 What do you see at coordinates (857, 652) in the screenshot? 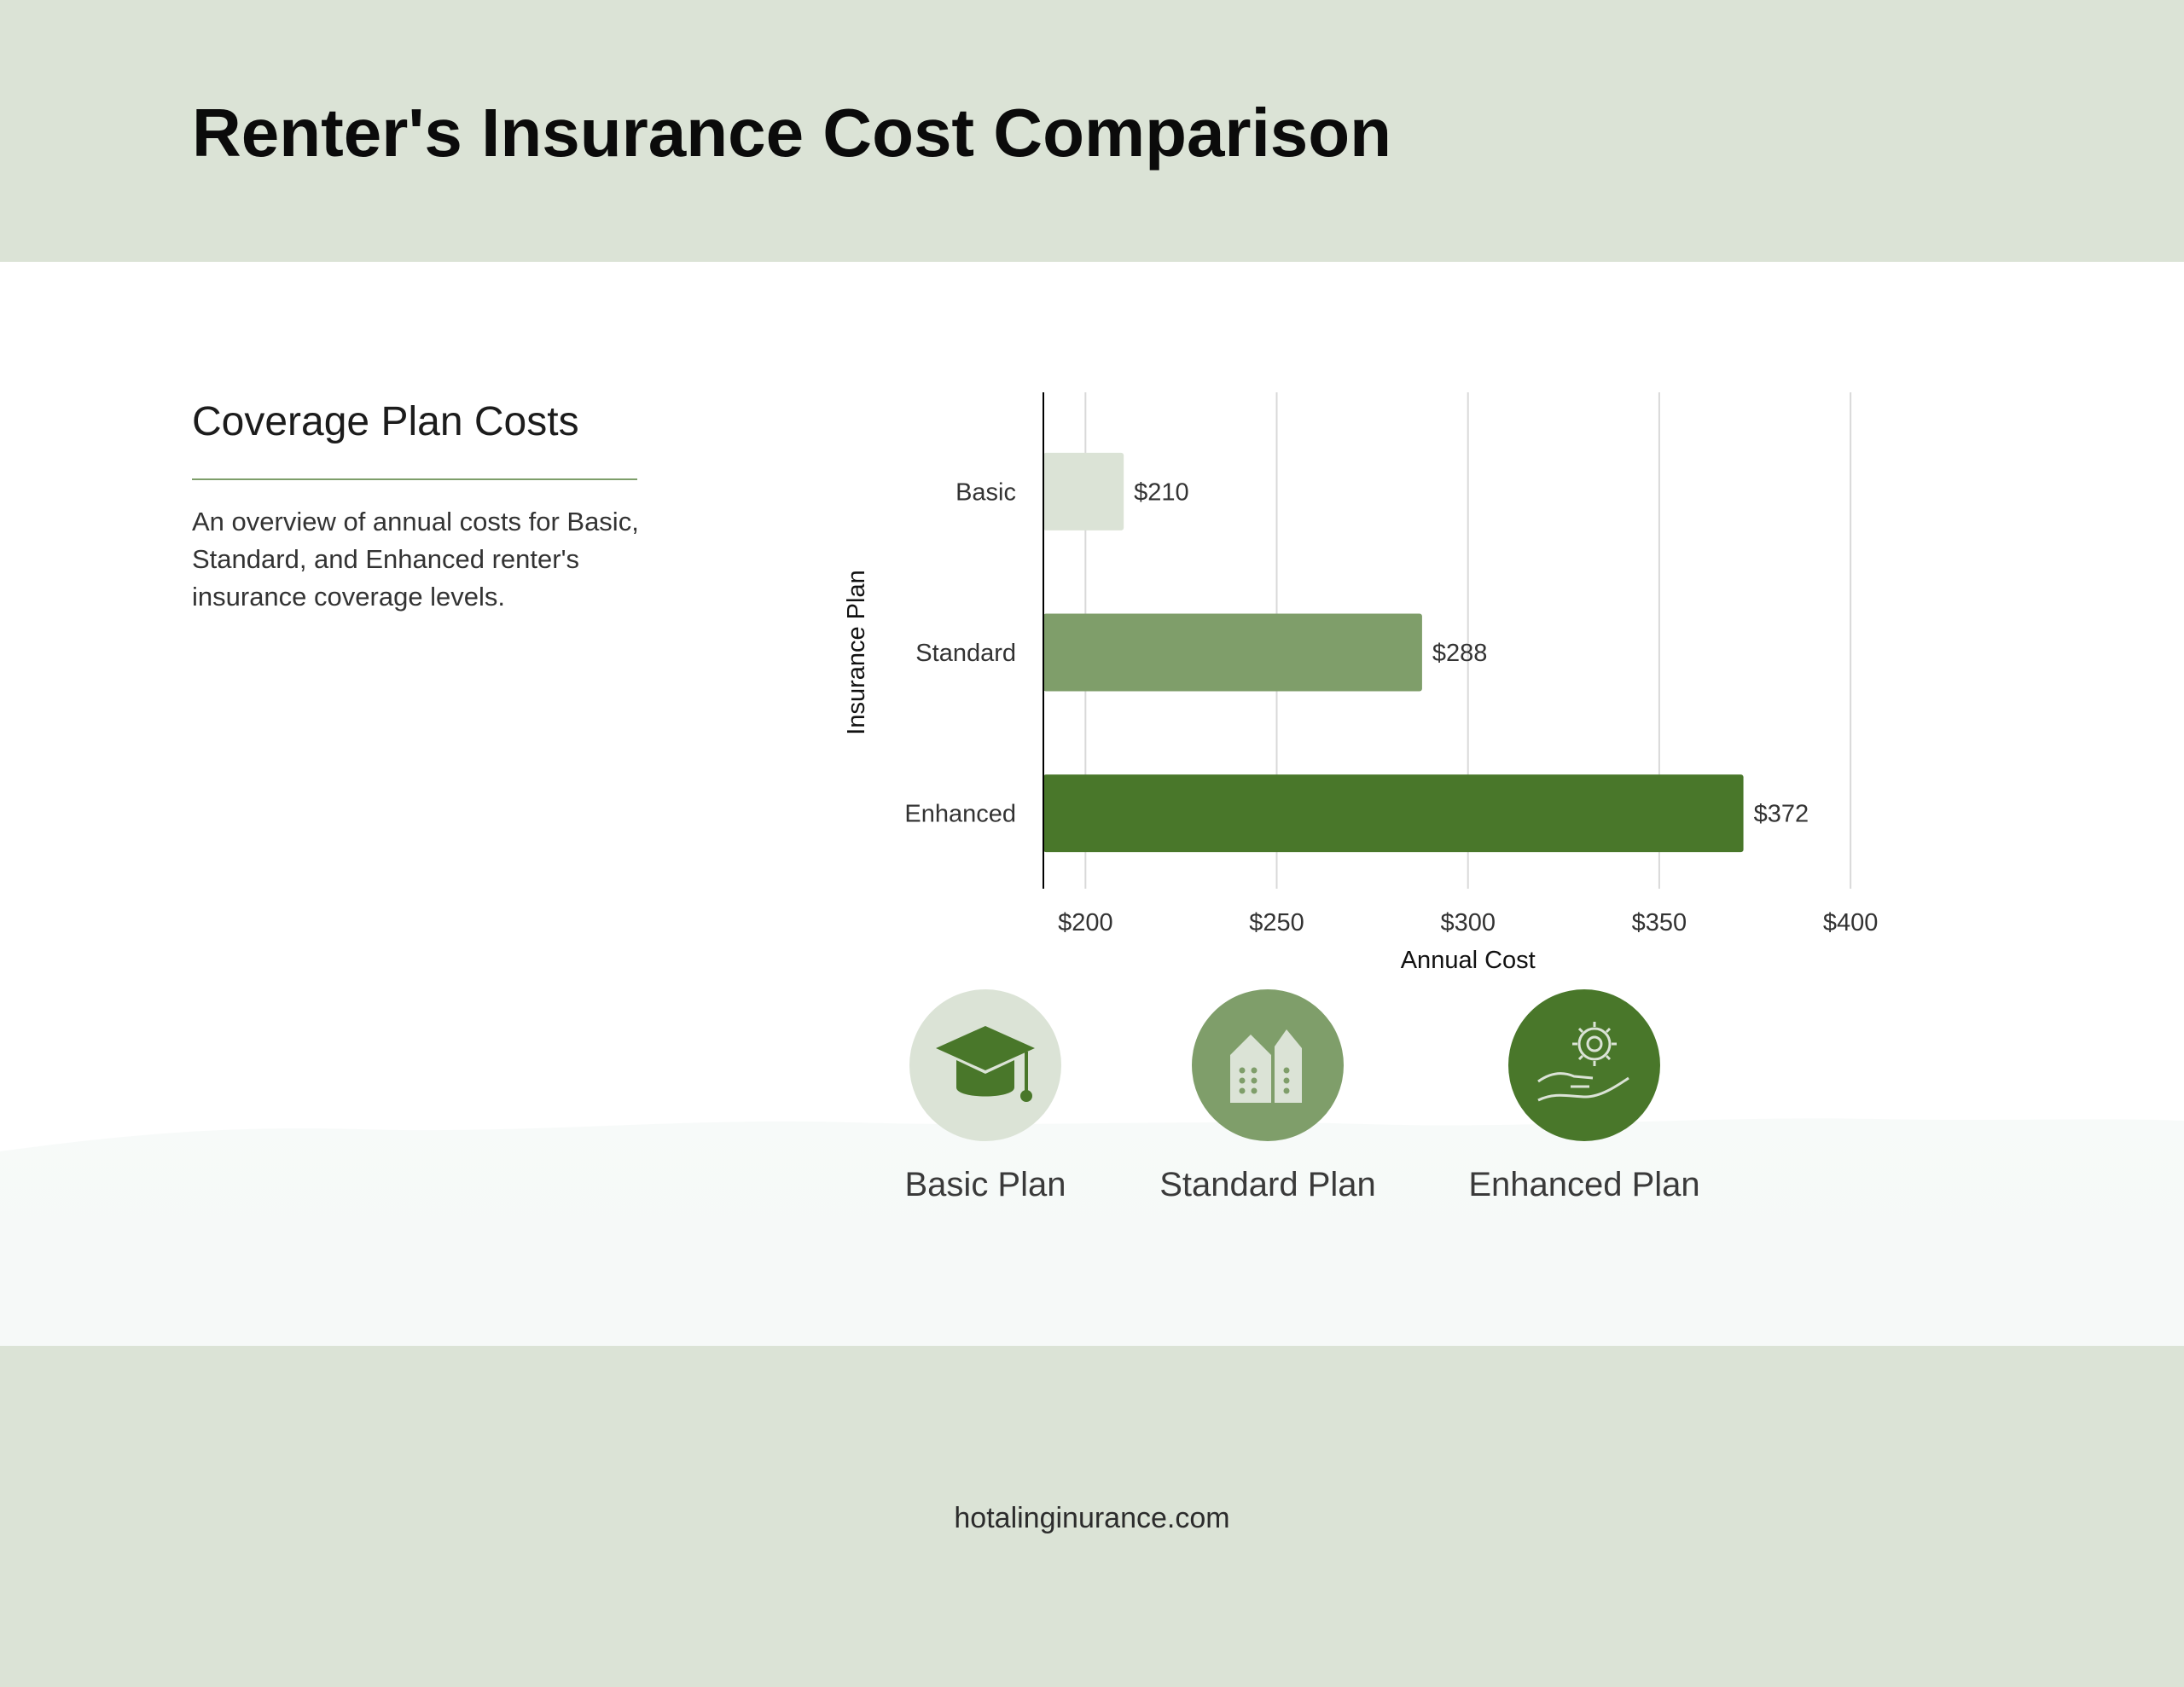
I see `y-axis-title: Insurance Plan` at bounding box center [857, 652].